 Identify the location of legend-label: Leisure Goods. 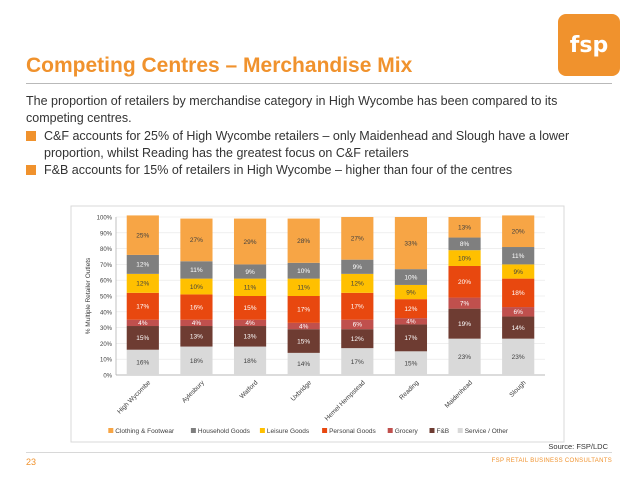
(288, 431).